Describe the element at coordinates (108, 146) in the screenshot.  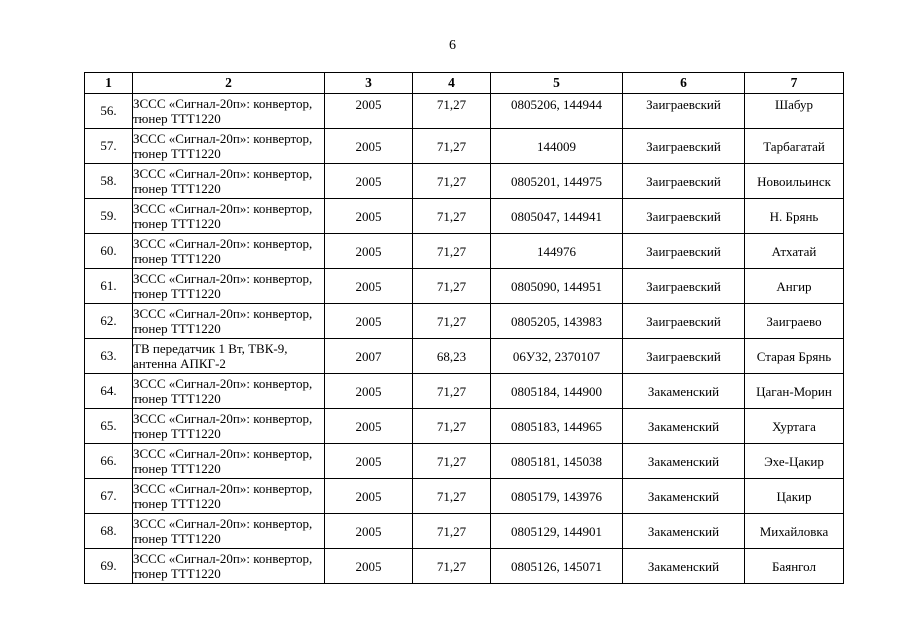
I see `row-number: 57.` at that location.